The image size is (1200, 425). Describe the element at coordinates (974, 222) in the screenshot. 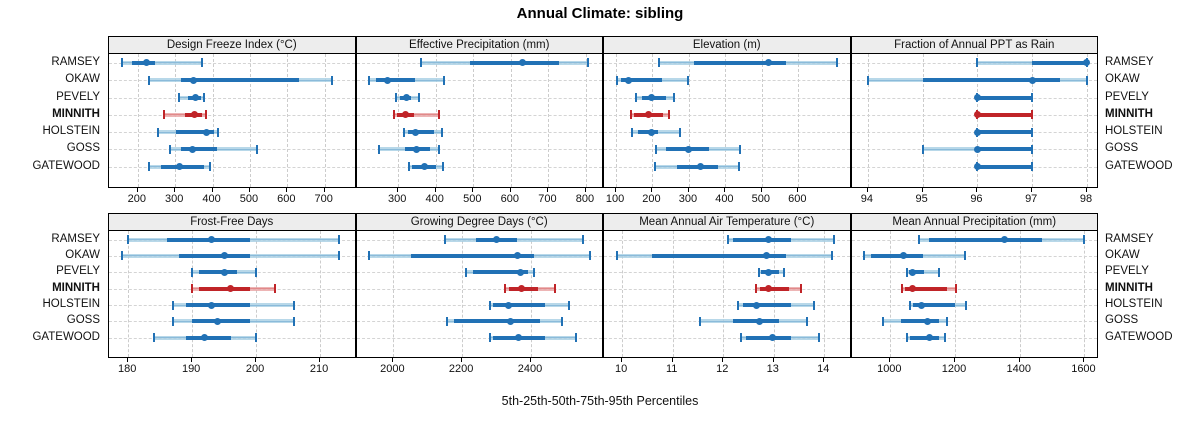

I see `panel-strip-mean-annual-precipitation: Mean Annual Precipitation (mm)` at that location.